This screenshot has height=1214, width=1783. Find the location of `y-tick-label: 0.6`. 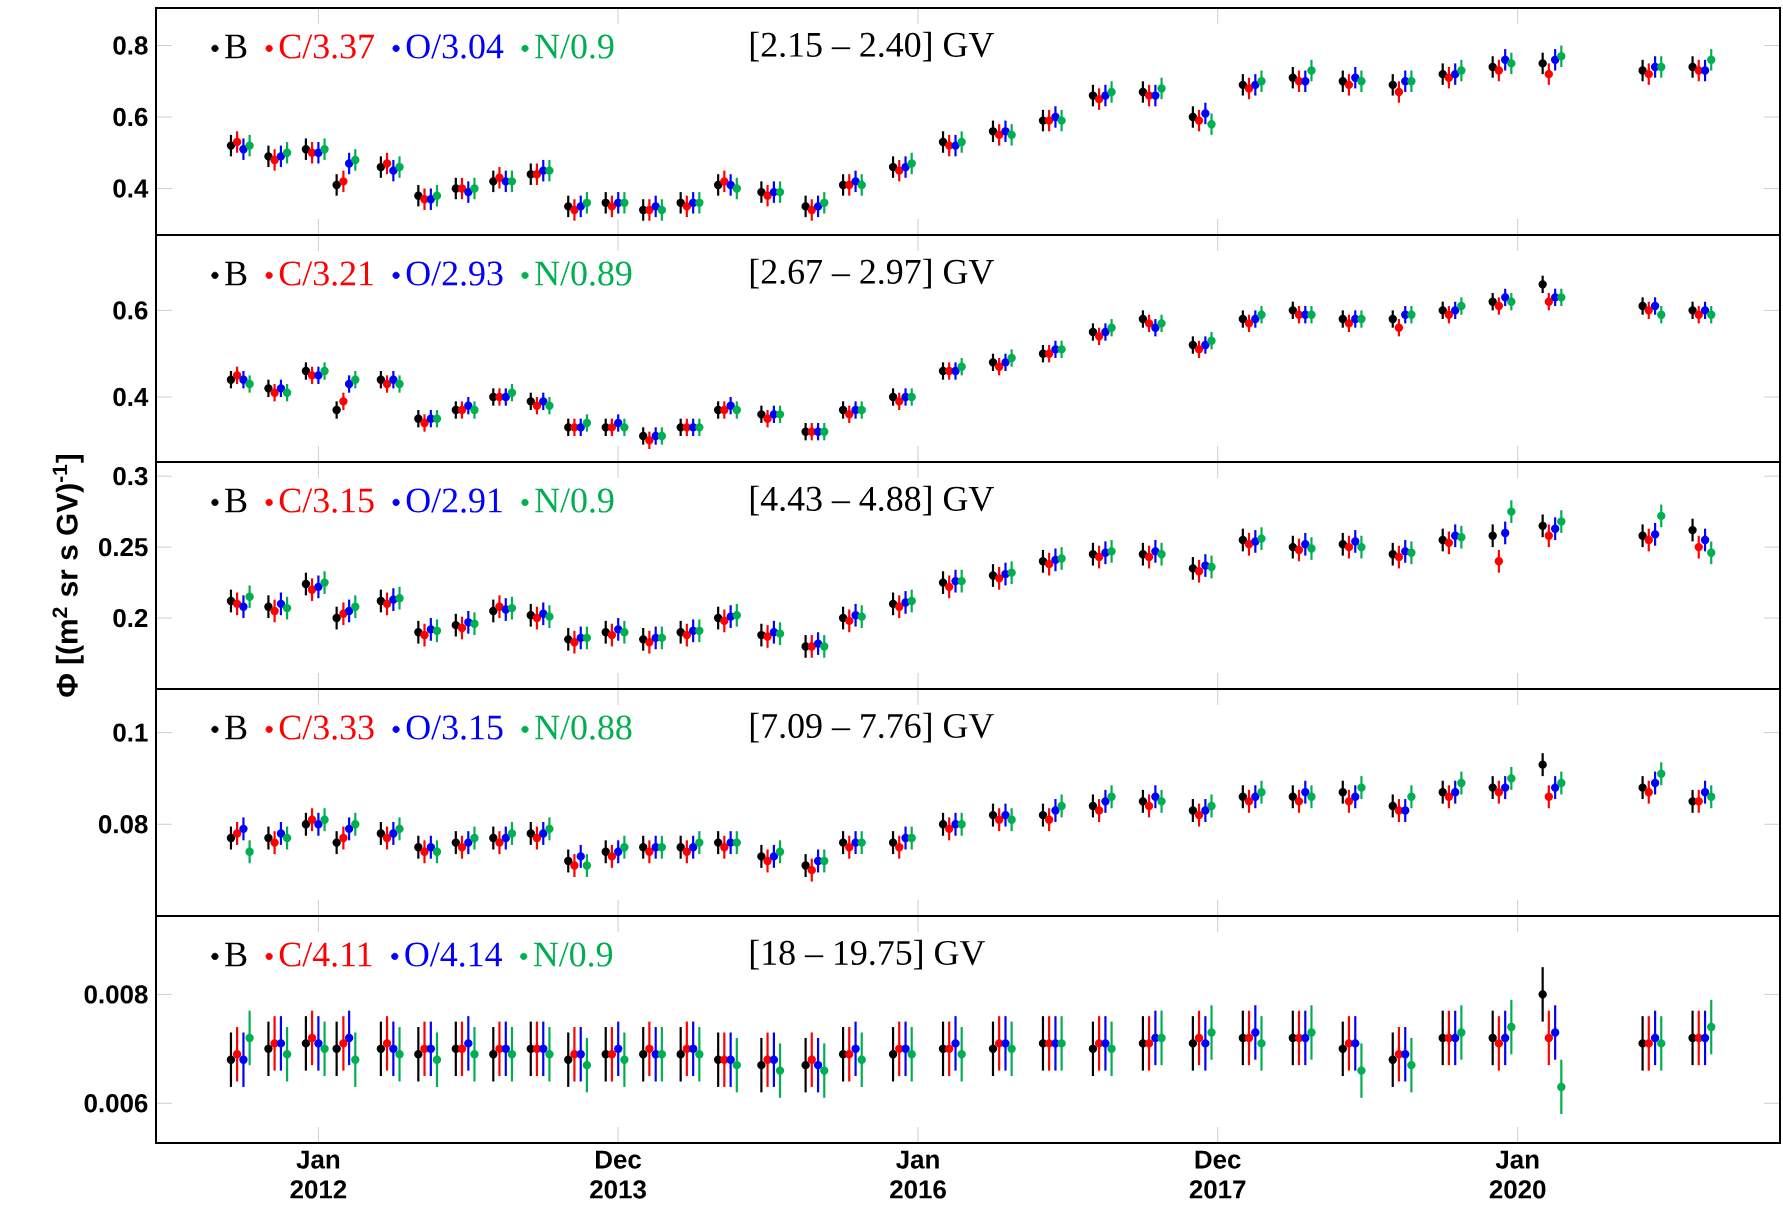

y-tick-label: 0.6 is located at coordinates (130, 117).